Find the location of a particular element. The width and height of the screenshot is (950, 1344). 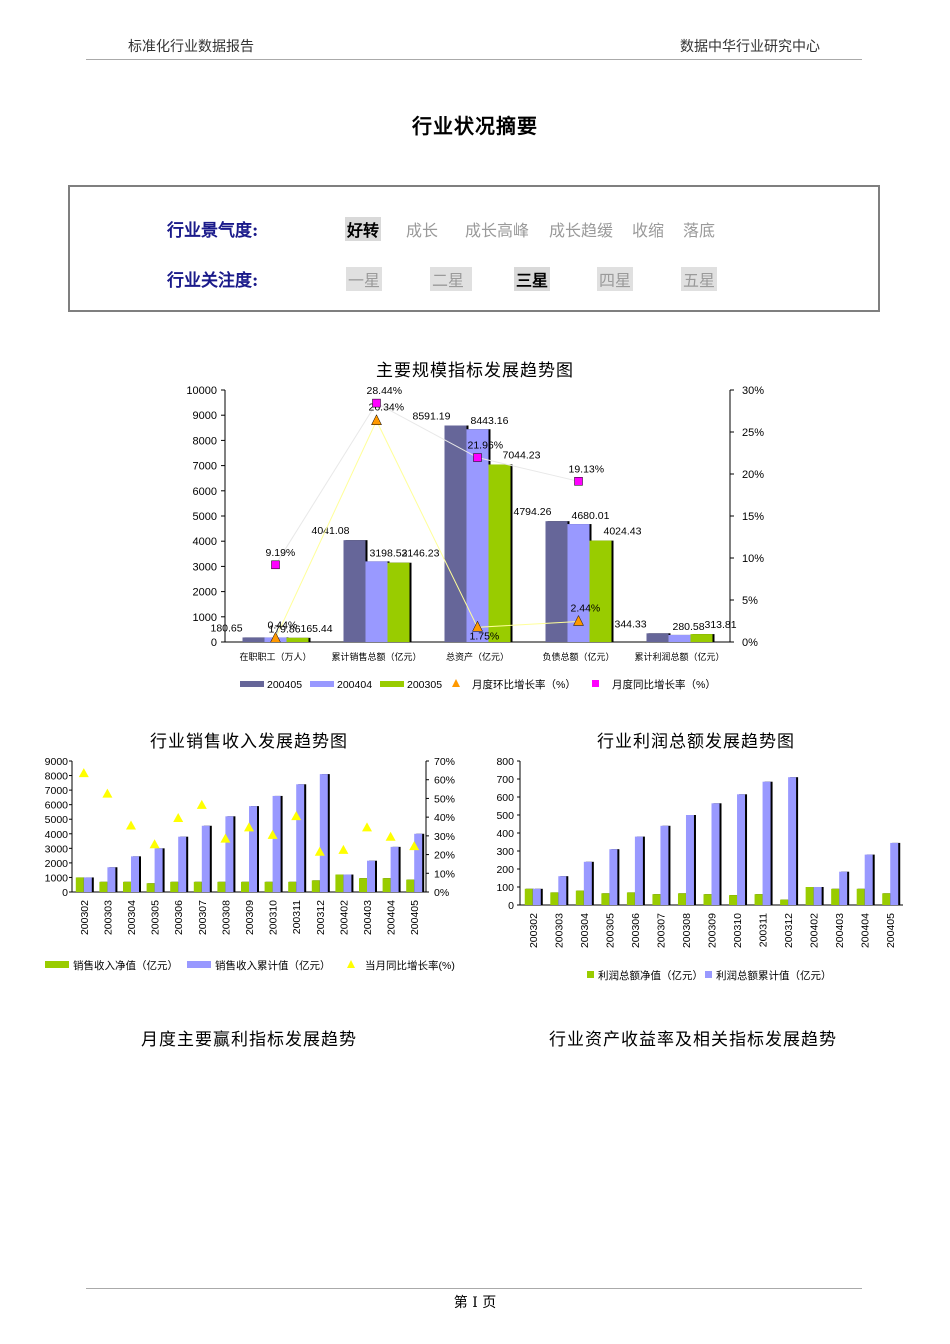

legend-label: 销售收入净值（亿元） is located at coordinates (125, 965).